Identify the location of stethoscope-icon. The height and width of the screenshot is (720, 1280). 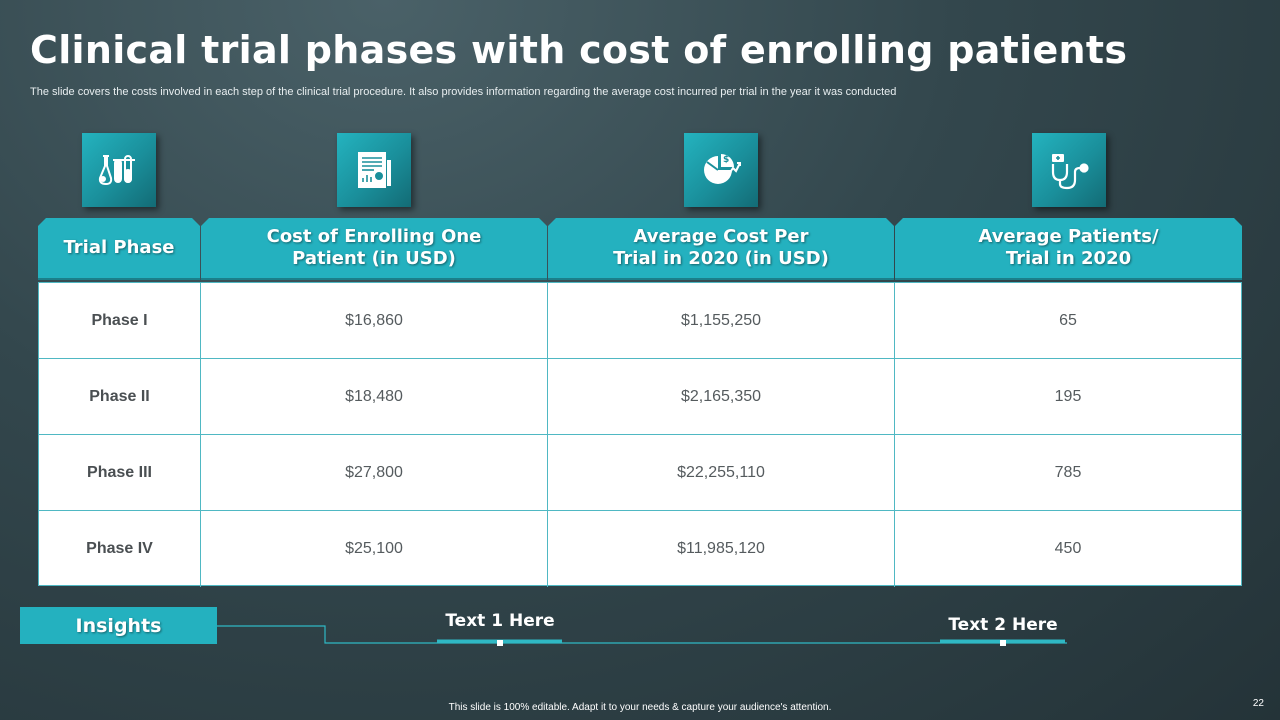
(1070, 172).